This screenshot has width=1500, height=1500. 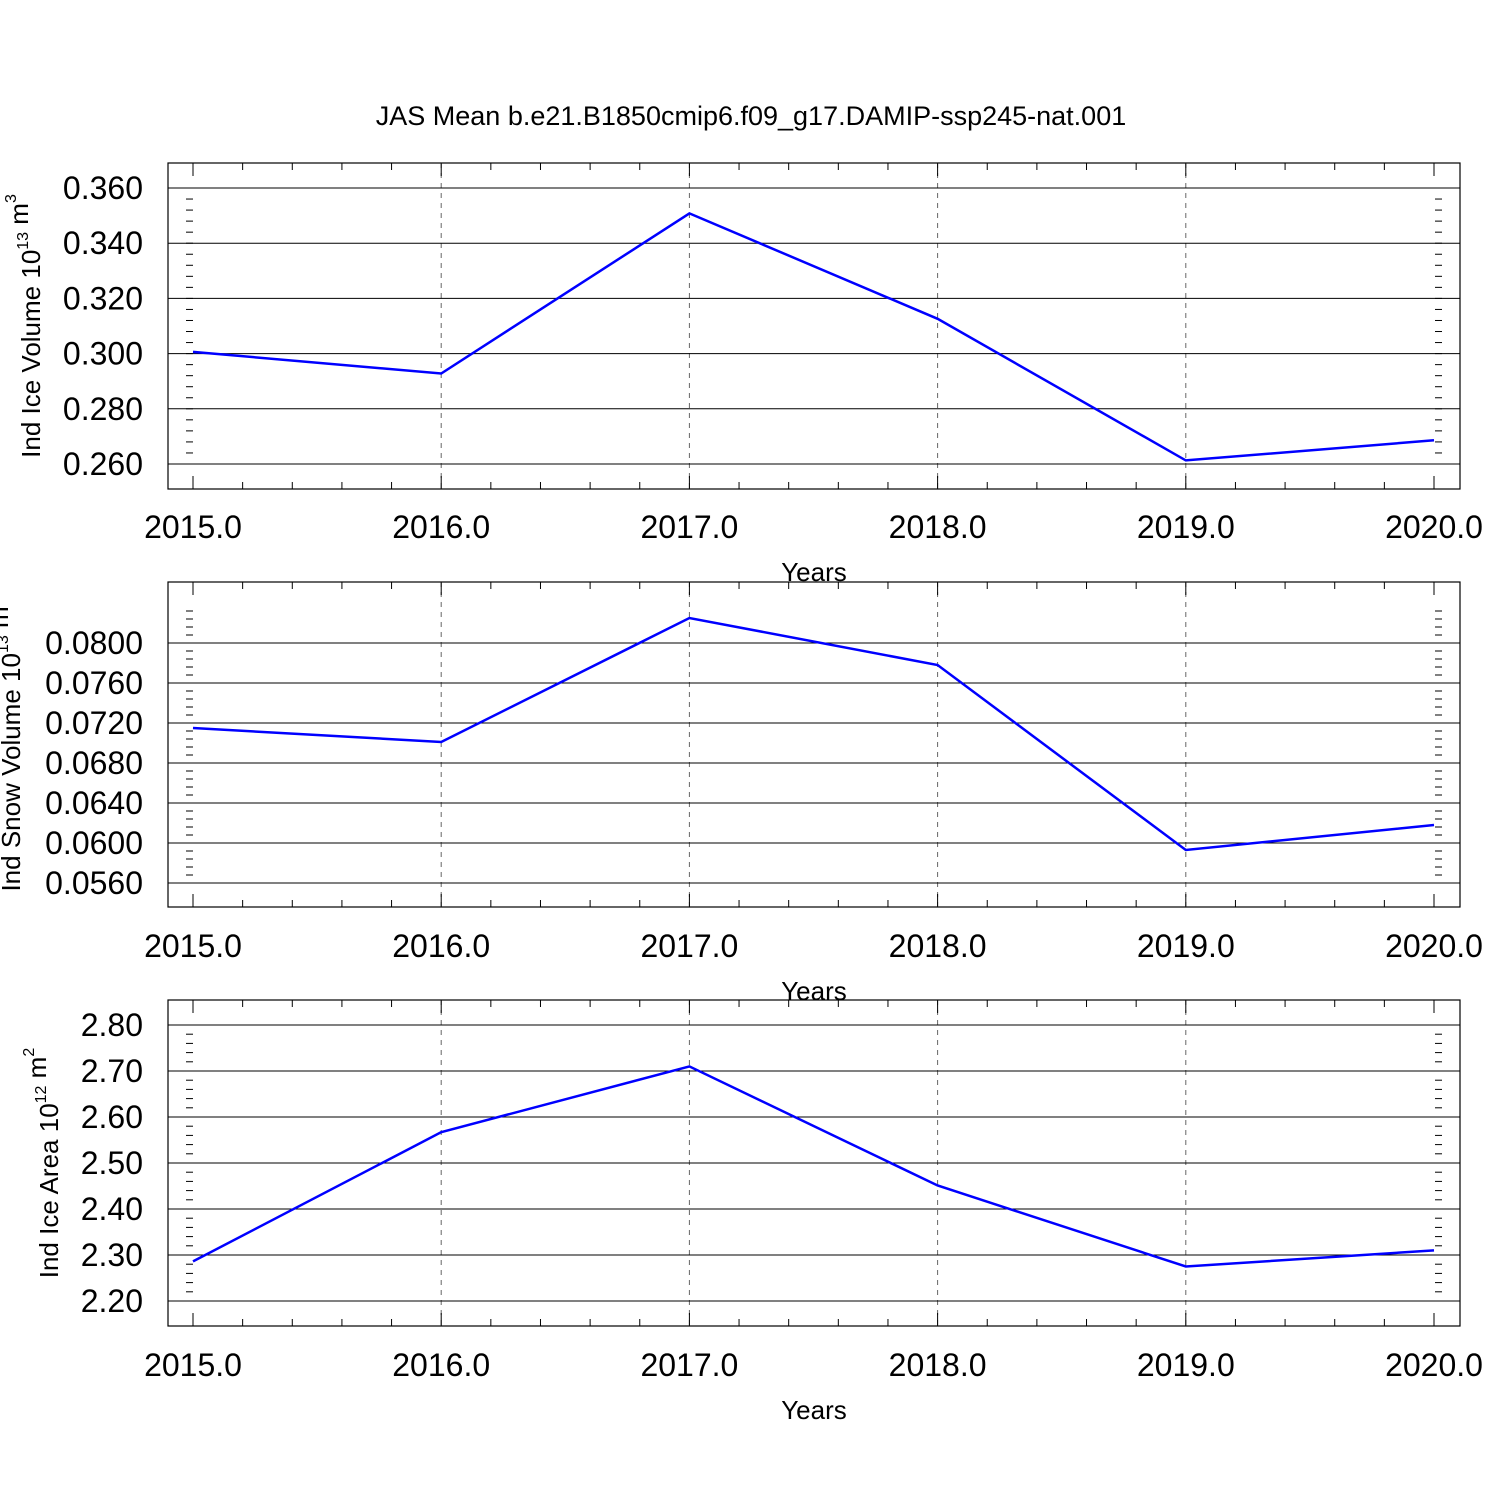 I want to click on y-axis-label-part: Ind Ice Area 10, so click(x=49, y=1190).